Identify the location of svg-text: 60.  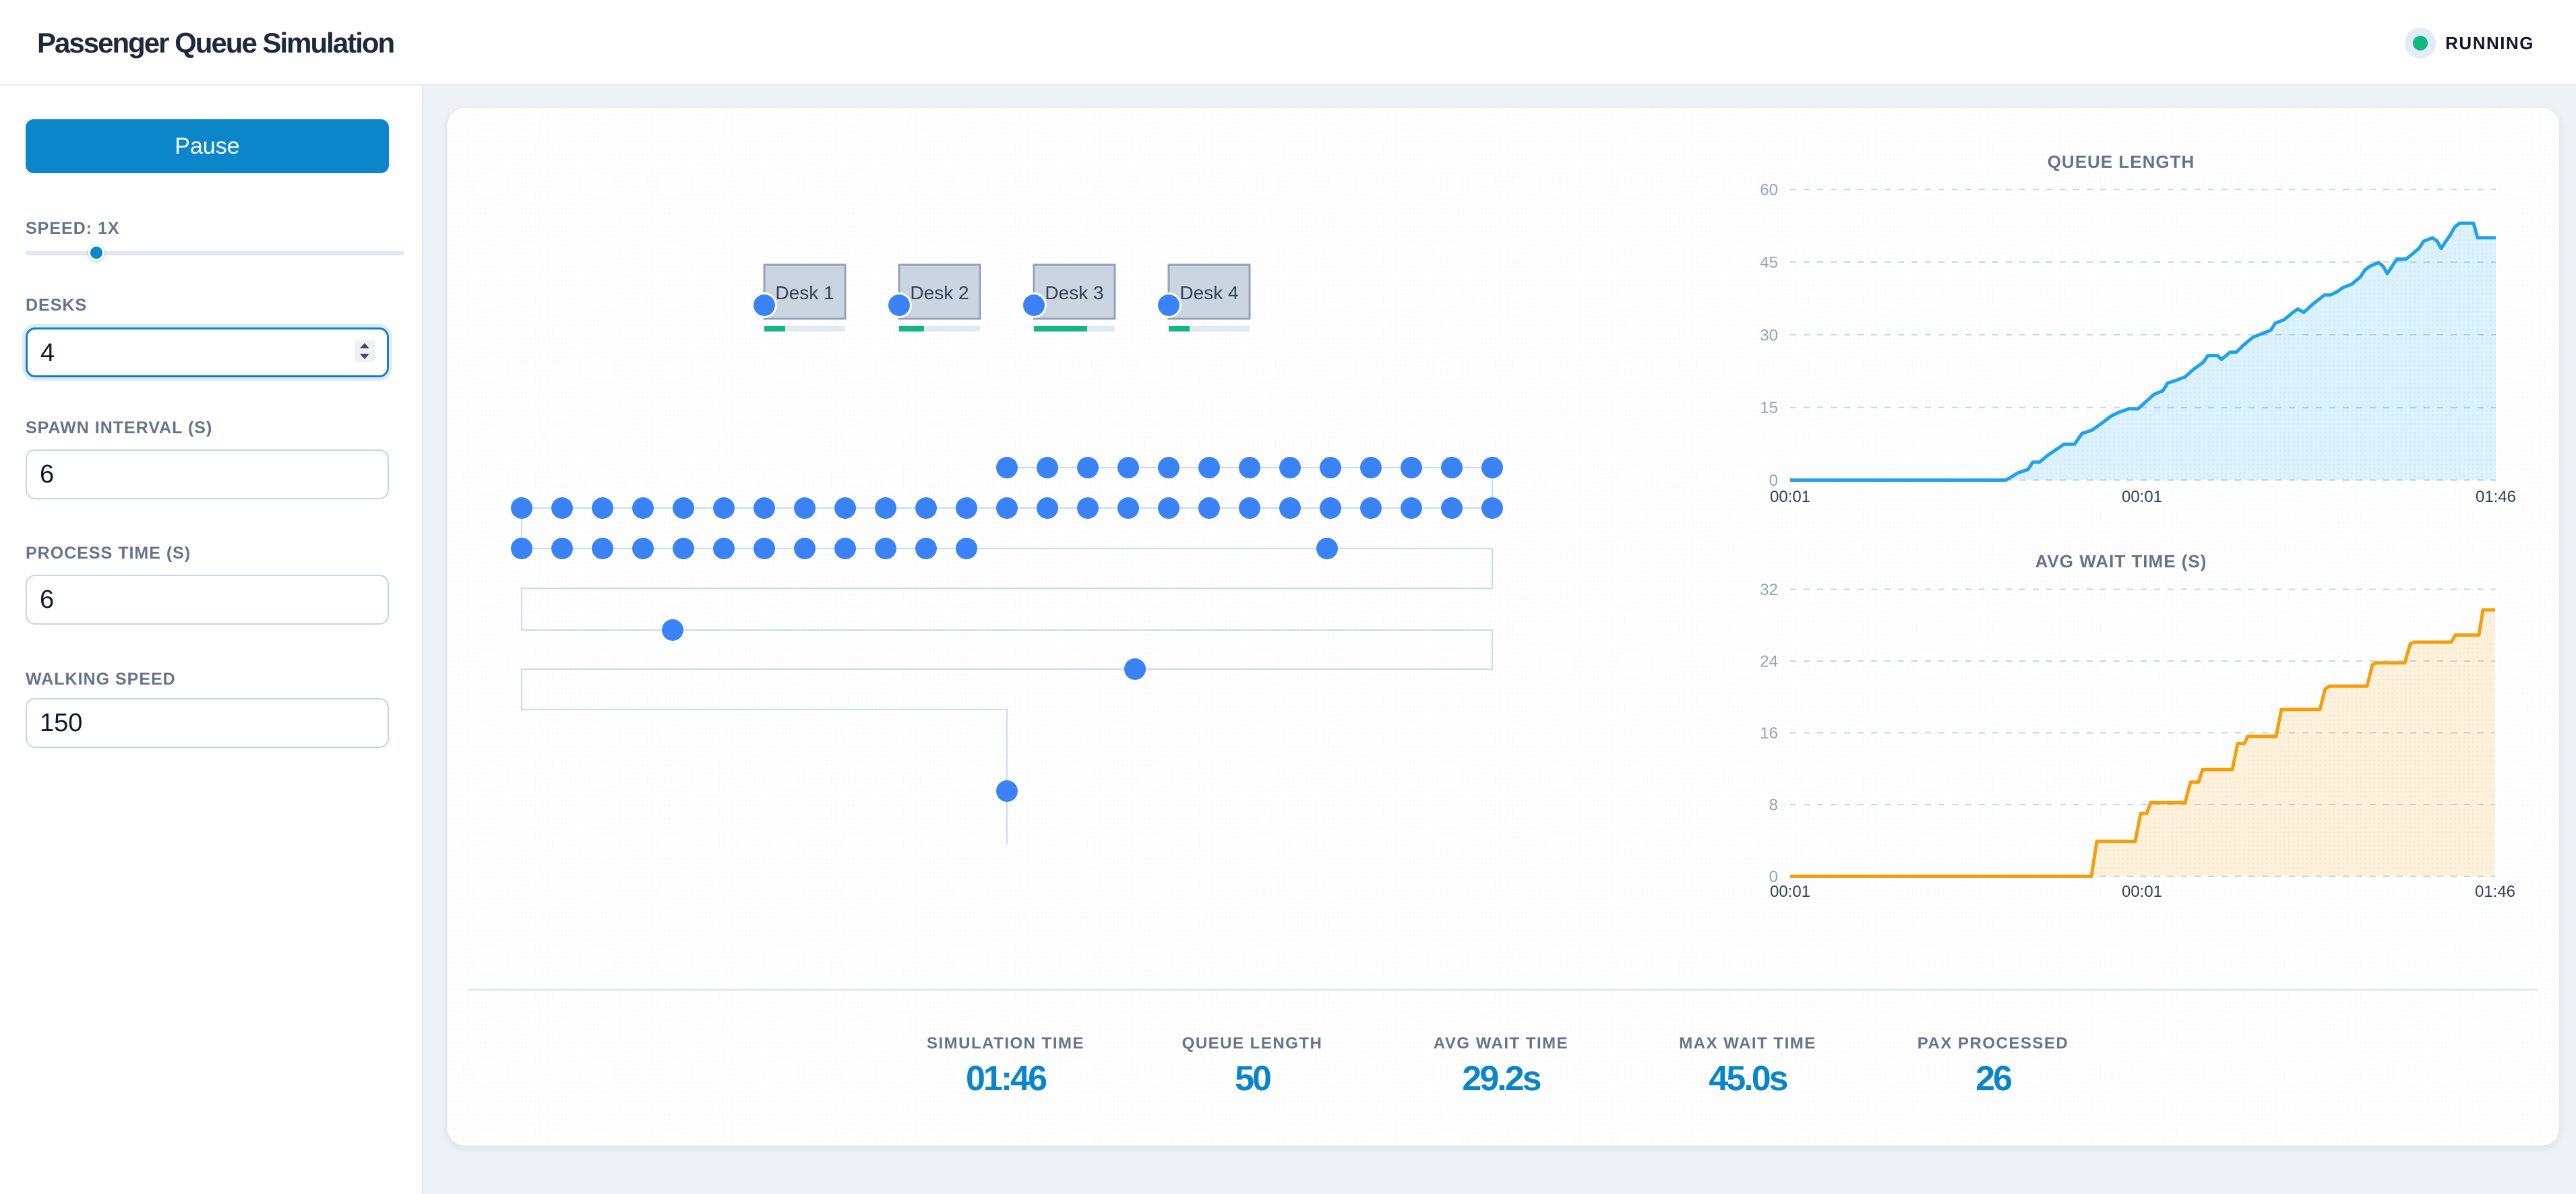
(1769, 190).